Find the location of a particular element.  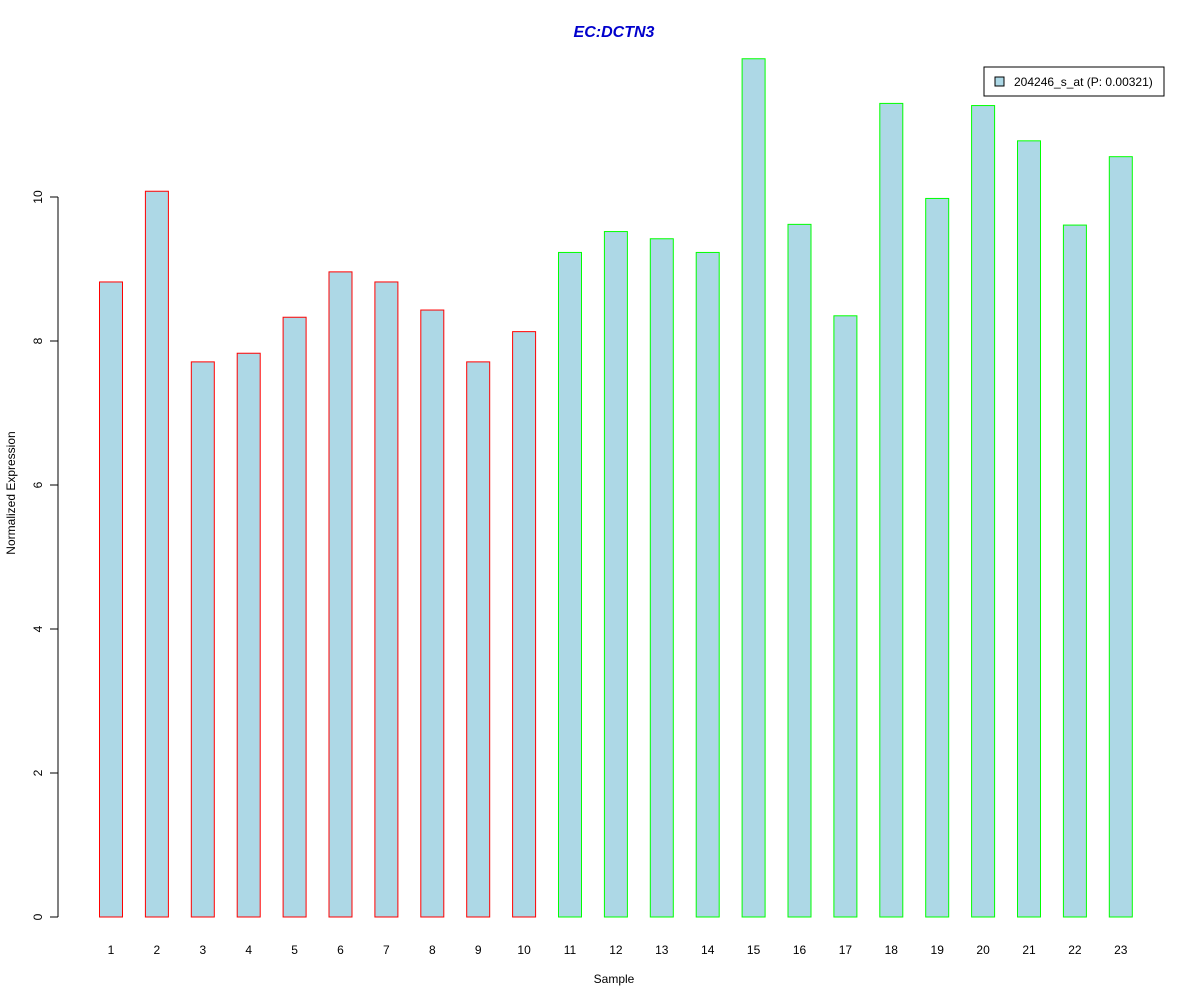

x-tick-labels: 1 2 3 4 5 6 7 8 9 10 11 12 13 14 15 16 17 18 19 20 21 22 23 is located at coordinates (618, 950).